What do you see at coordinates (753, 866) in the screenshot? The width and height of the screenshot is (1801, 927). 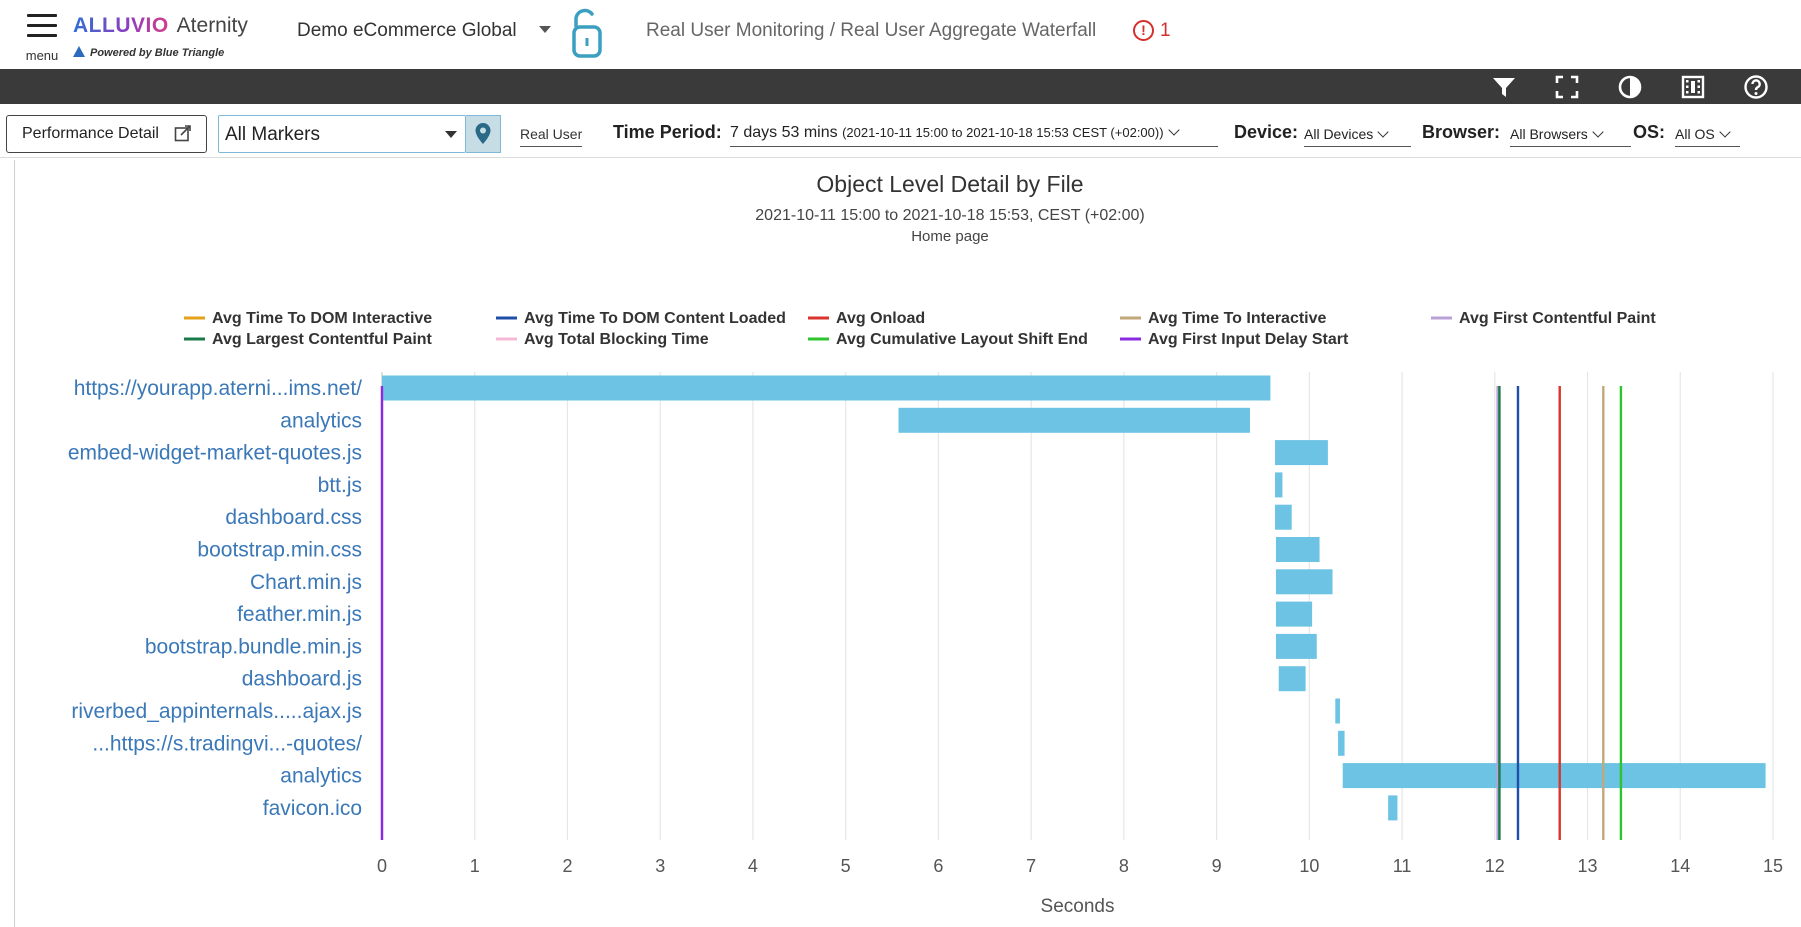 I see `x-tick-label: 4` at bounding box center [753, 866].